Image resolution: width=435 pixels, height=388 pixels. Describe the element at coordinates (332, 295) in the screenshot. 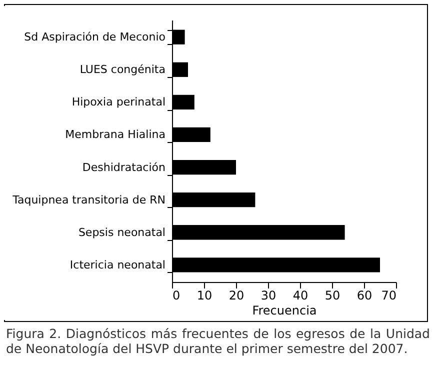

I see `x-tick-label: 50` at that location.